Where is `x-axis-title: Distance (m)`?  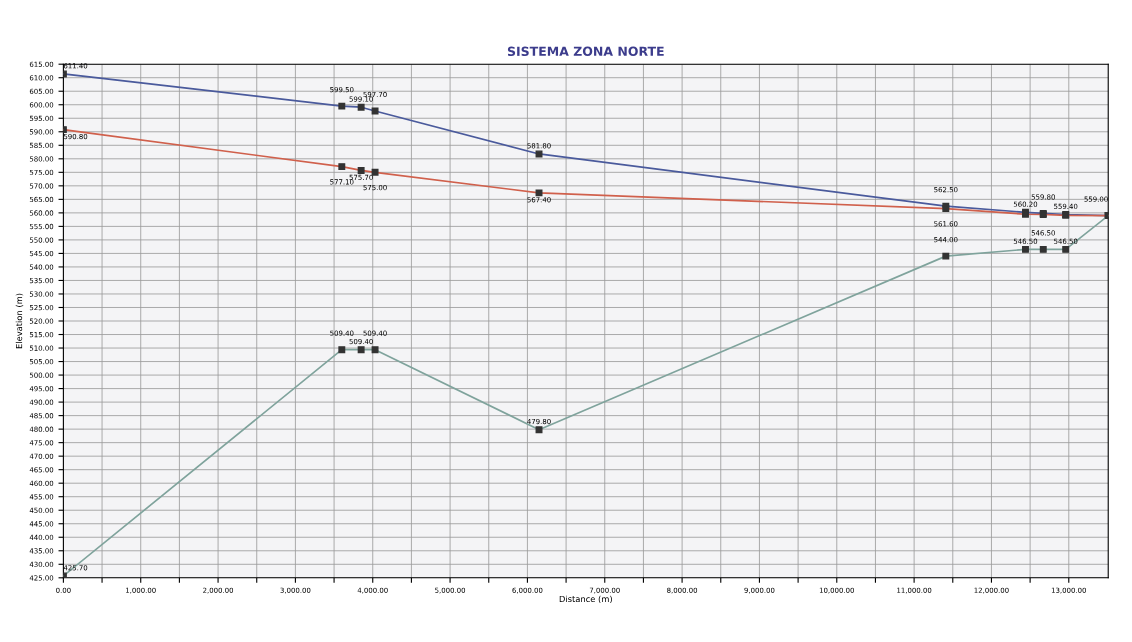
x-axis-title: Distance (m) is located at coordinates (585, 599).